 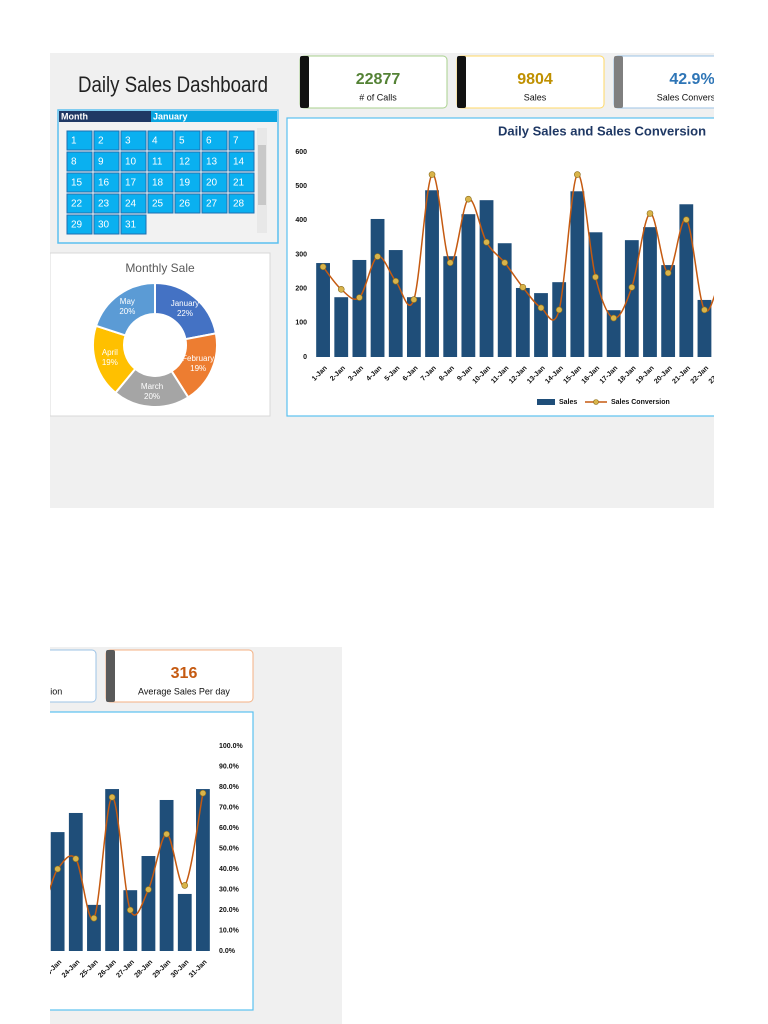 I want to click on kpi-value: 9804, so click(x=535, y=79).